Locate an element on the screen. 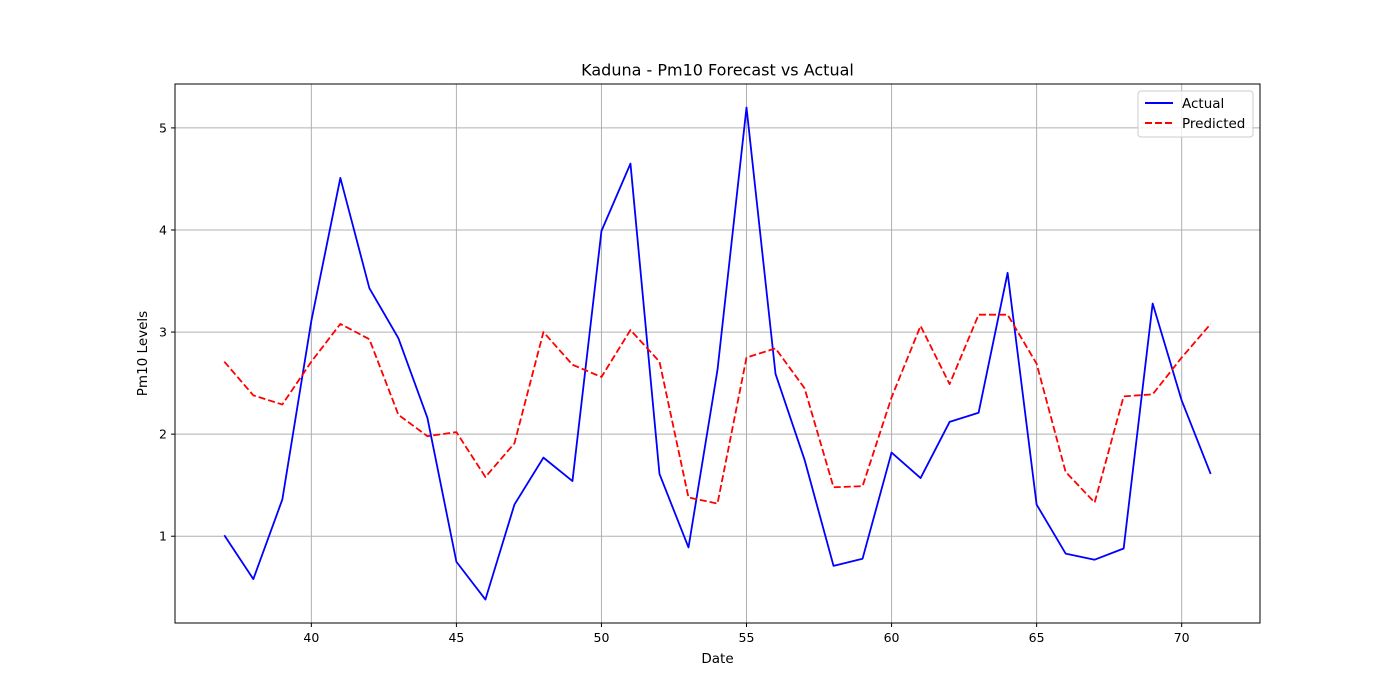 The image size is (1400, 700). y-tick-label: 1 is located at coordinates (163, 536).